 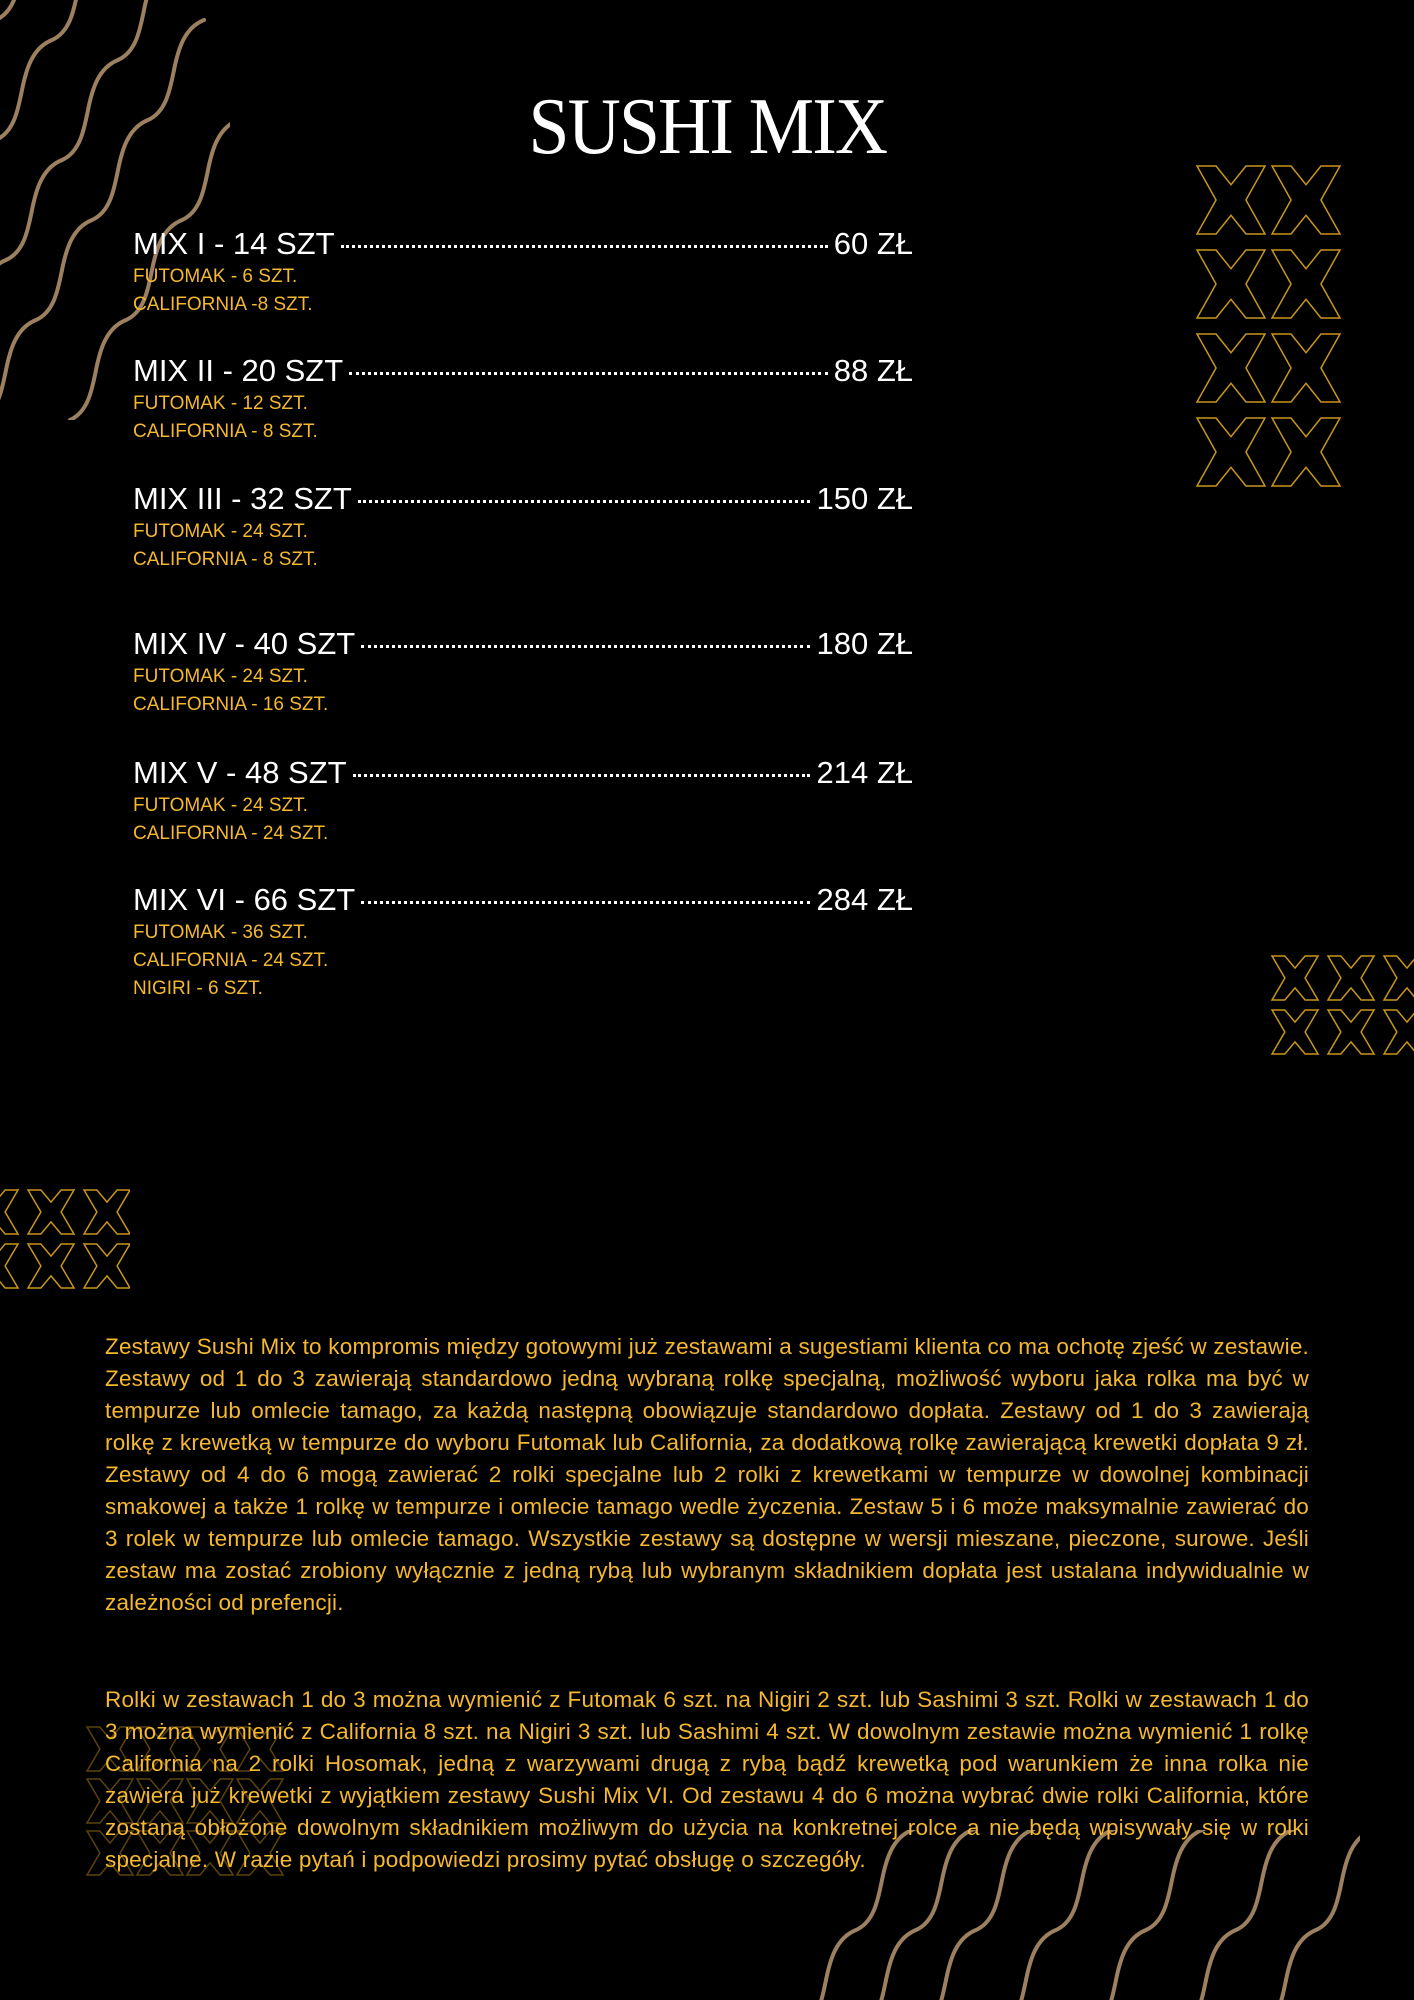 What do you see at coordinates (864, 643) in the screenshot?
I see `menu-item-price: 180 ZŁ` at bounding box center [864, 643].